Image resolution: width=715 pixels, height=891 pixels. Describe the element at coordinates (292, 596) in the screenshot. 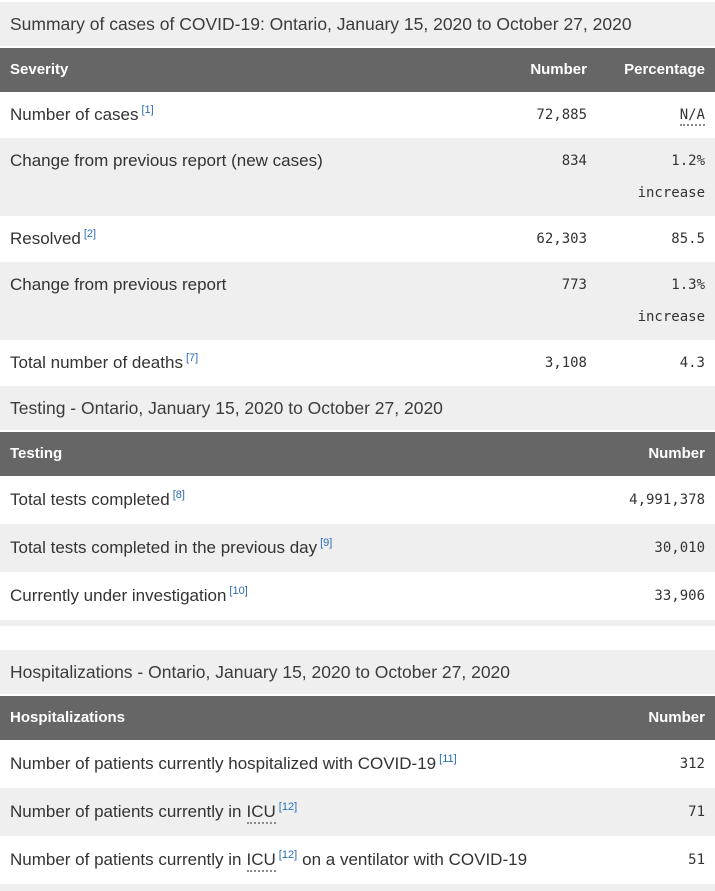

I see `row-label-cell: Currently under investigation [10]` at that location.